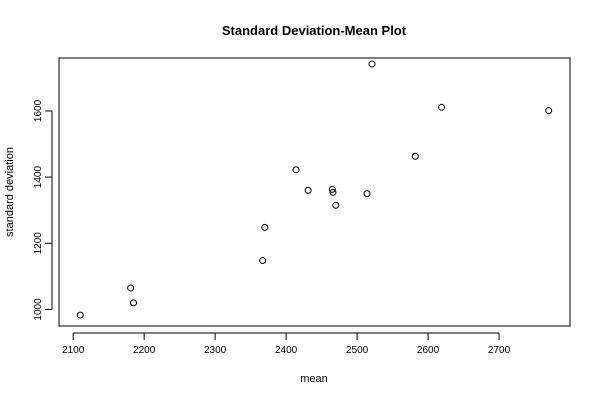 This screenshot has width=599, height=400. I want to click on y-axis-label: standard deviation, so click(10, 192).